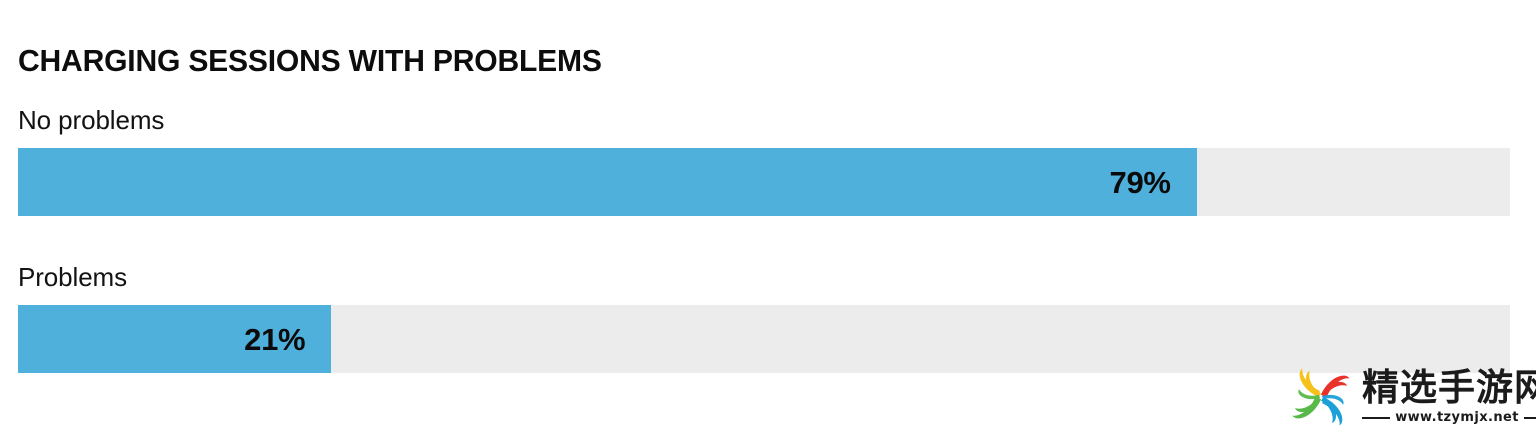 Image resolution: width=1536 pixels, height=433 pixels. Describe the element at coordinates (1140, 182) in the screenshot. I see `bar-value-label: 79%` at that location.